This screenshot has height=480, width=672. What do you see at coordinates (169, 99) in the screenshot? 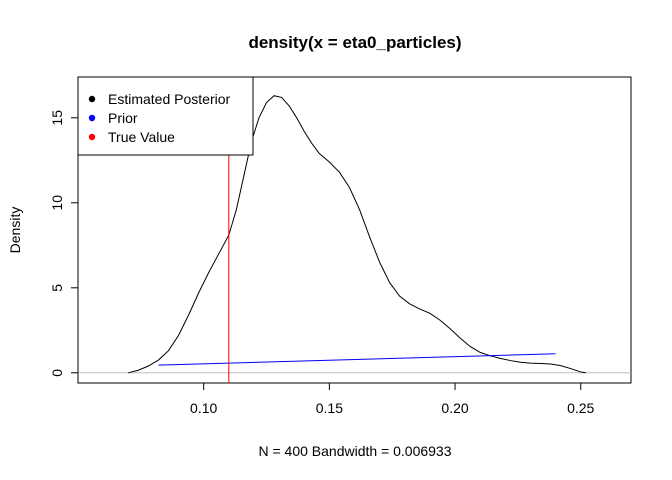
I see `legend-label: Estimated Posterior` at bounding box center [169, 99].